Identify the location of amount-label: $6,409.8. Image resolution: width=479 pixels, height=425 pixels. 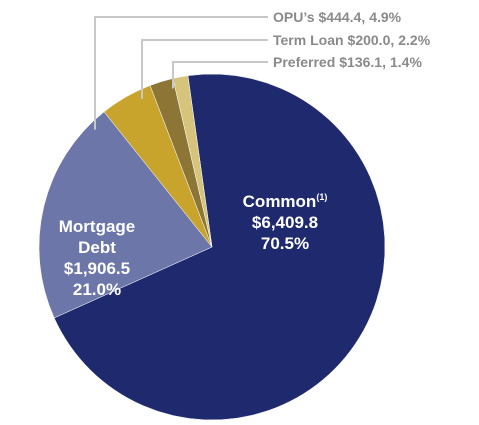
(285, 222).